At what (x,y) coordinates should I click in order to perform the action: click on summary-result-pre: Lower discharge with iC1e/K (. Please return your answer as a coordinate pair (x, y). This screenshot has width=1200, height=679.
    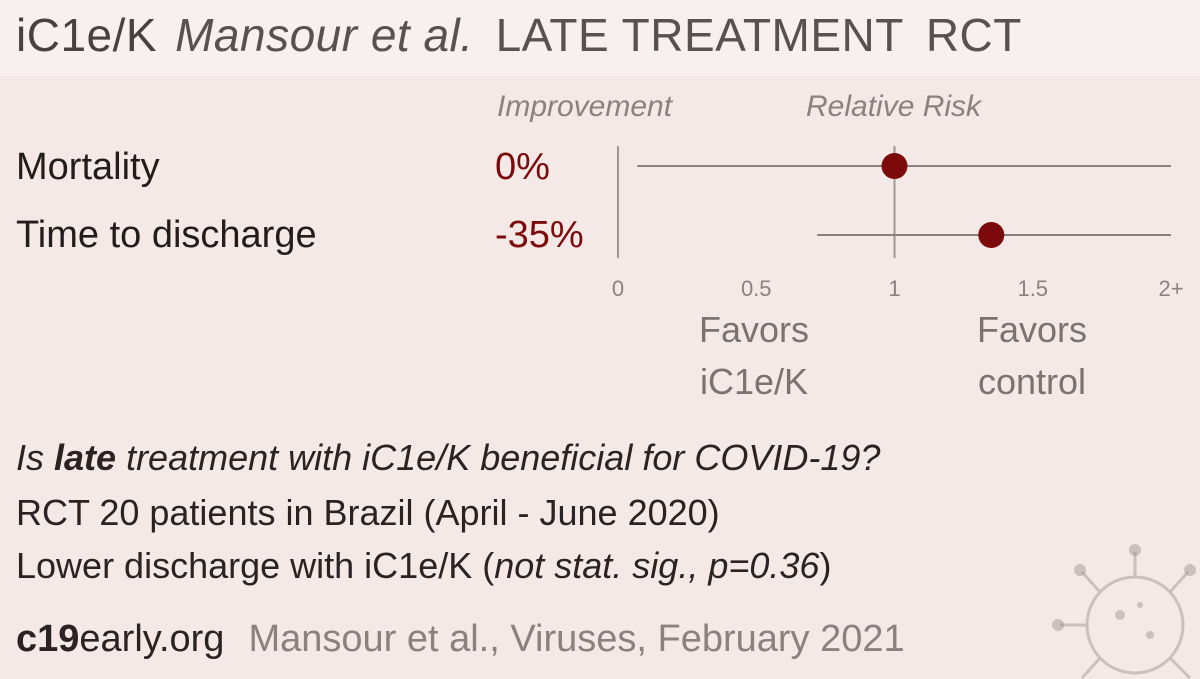
    Looking at the image, I should click on (255, 565).